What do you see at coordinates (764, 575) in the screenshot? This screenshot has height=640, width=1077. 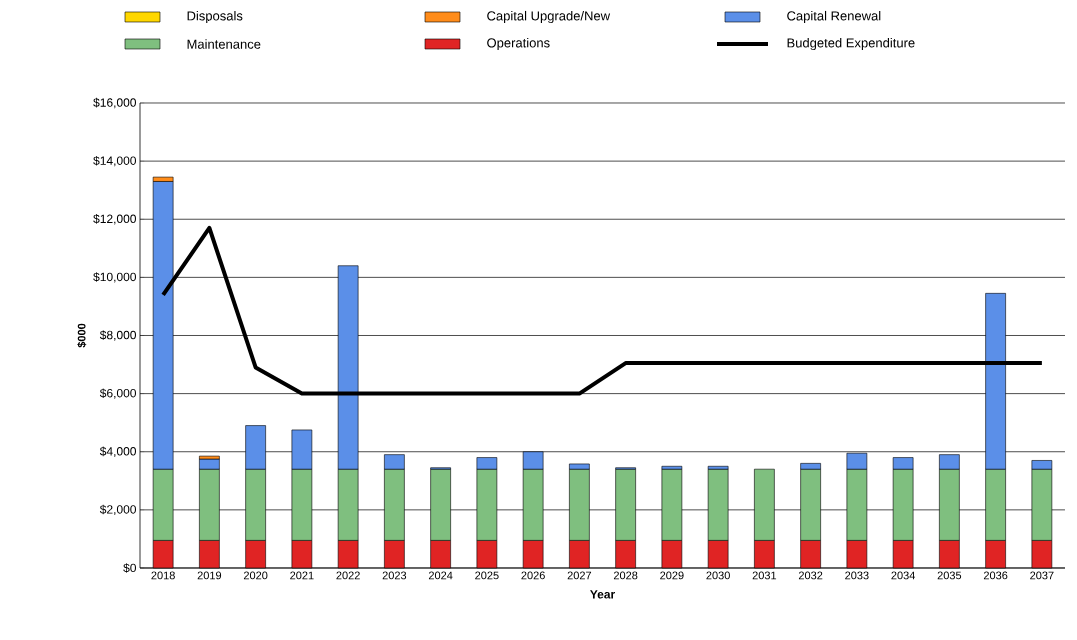 I see `x-tick-label: 2031` at bounding box center [764, 575].